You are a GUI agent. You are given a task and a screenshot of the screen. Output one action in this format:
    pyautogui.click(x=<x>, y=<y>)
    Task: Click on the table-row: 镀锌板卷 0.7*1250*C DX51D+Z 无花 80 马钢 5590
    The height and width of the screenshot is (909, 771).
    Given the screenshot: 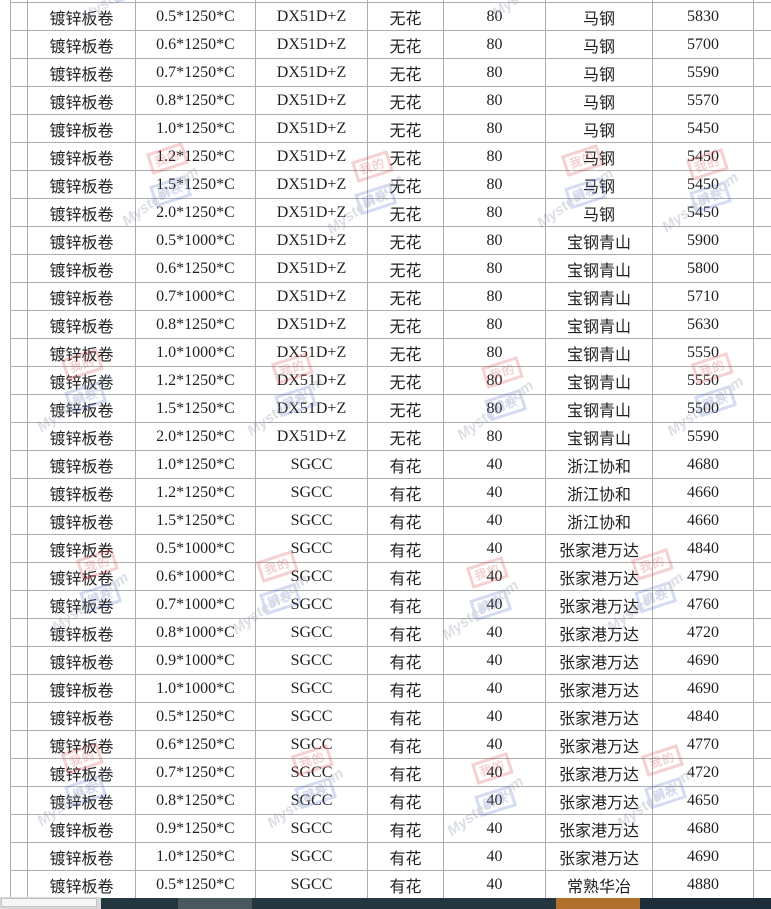 What is the action you would take?
    pyautogui.click(x=390, y=72)
    